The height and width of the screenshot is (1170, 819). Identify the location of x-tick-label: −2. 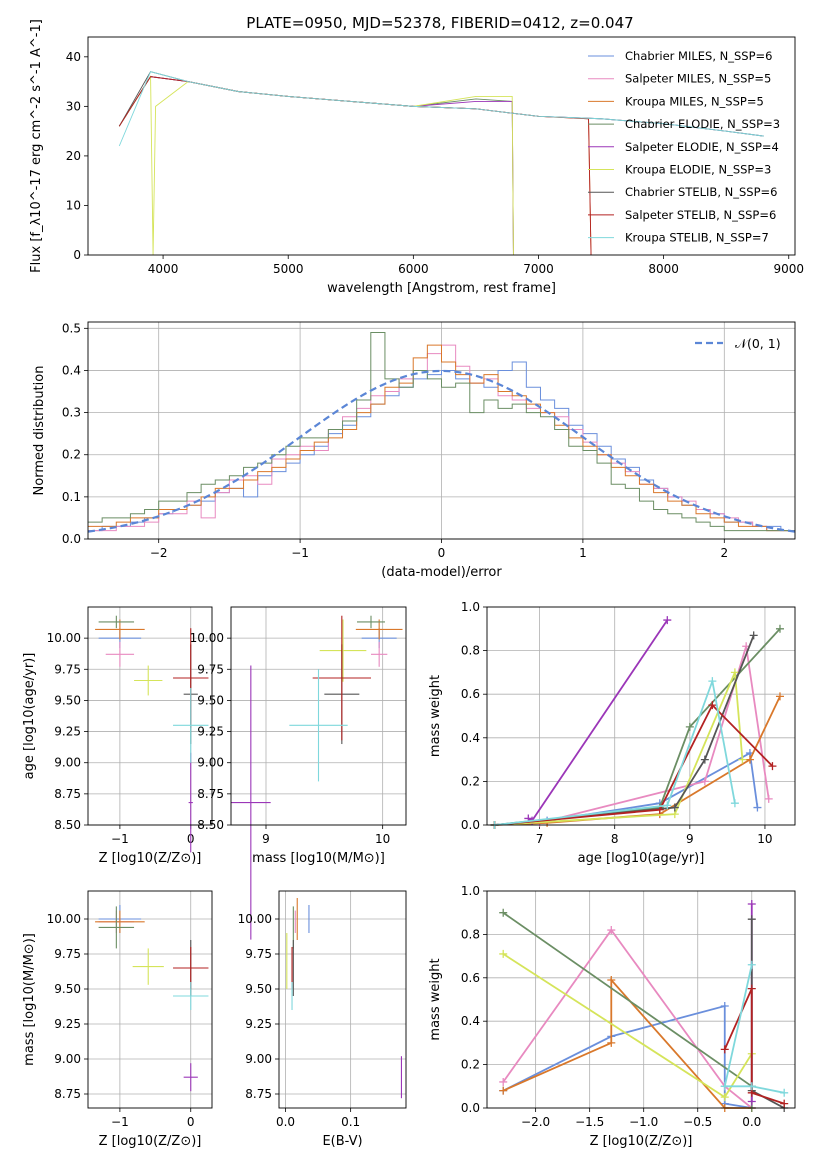
(159, 553).